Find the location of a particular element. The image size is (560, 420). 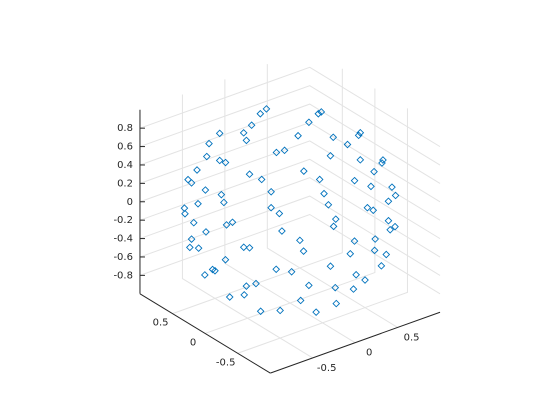

z-tick-label: -0.6 is located at coordinates (123, 257).